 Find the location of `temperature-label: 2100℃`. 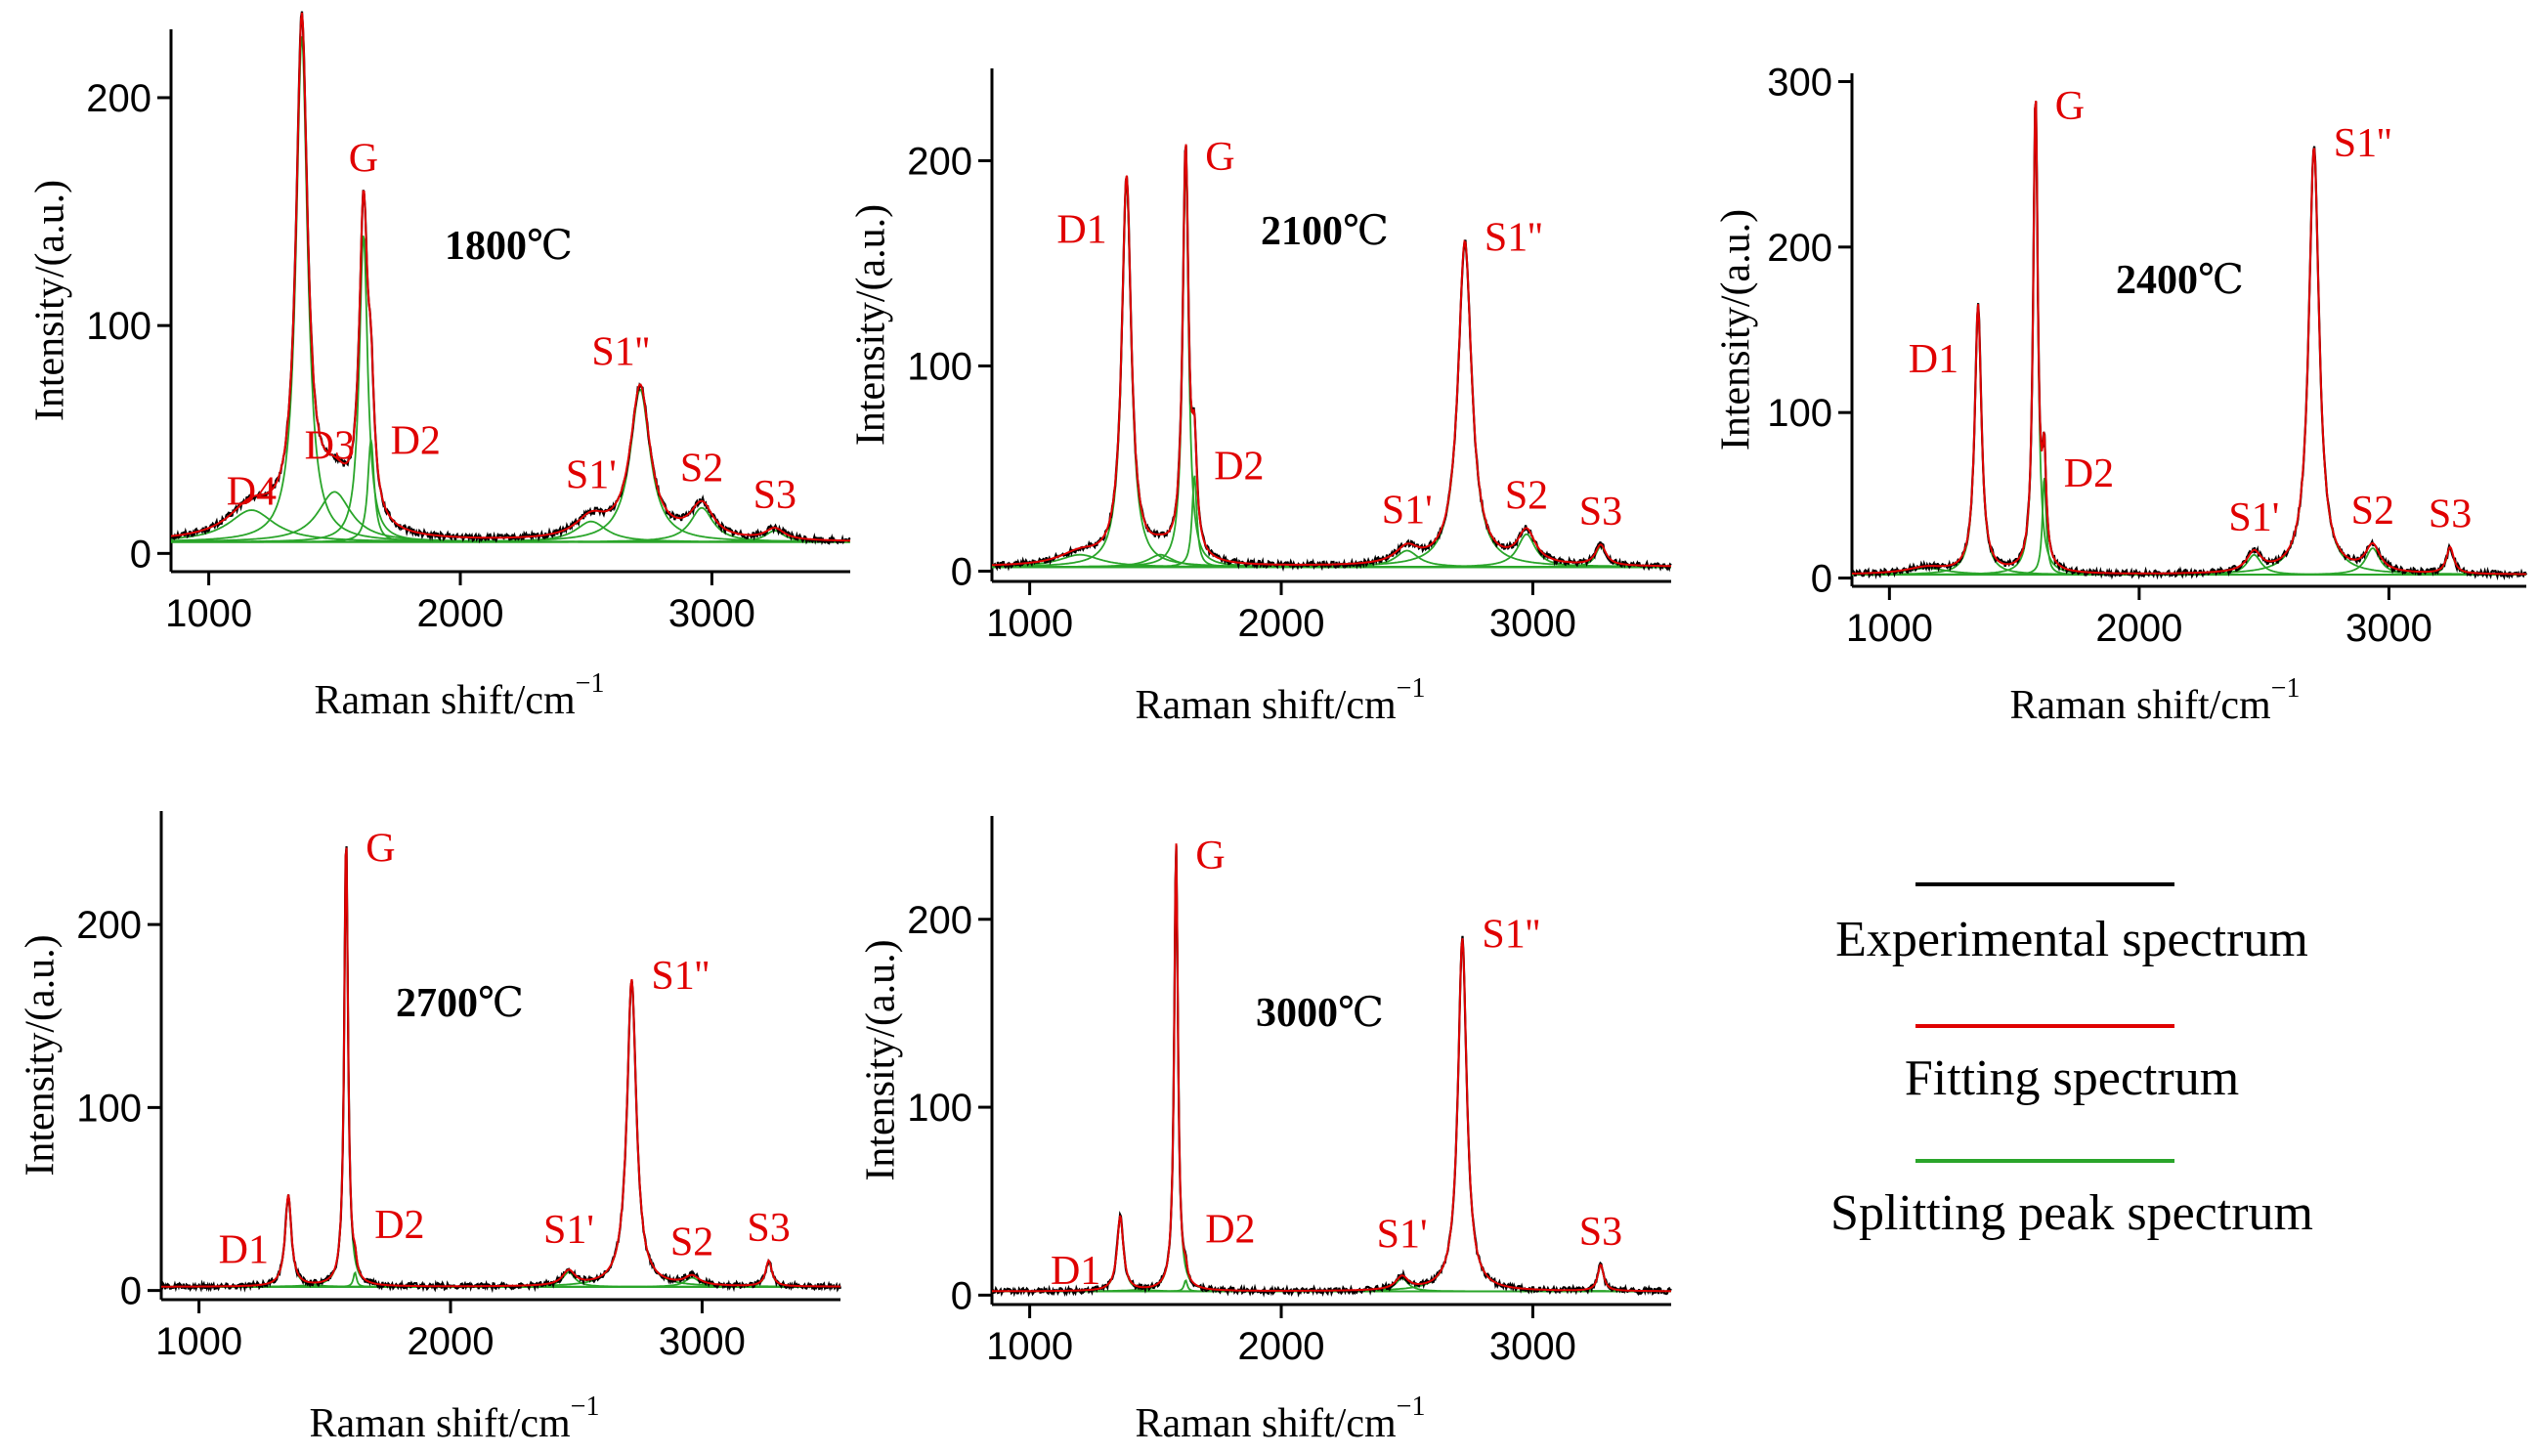

temperature-label: 2100℃ is located at coordinates (1325, 231).